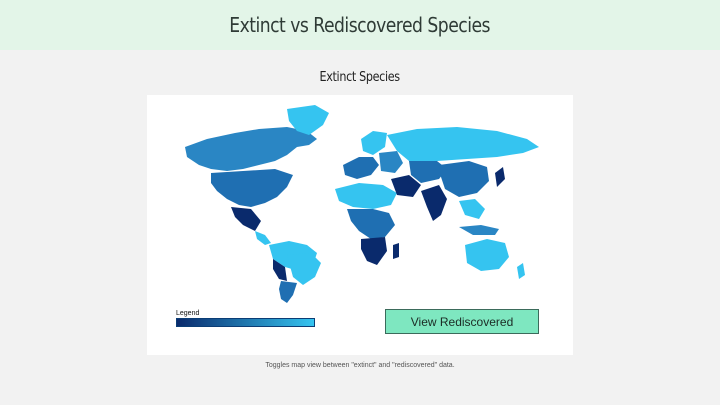 Image resolution: width=720 pixels, height=405 pixels. I want to click on map-region-argentina, so click(288, 292).